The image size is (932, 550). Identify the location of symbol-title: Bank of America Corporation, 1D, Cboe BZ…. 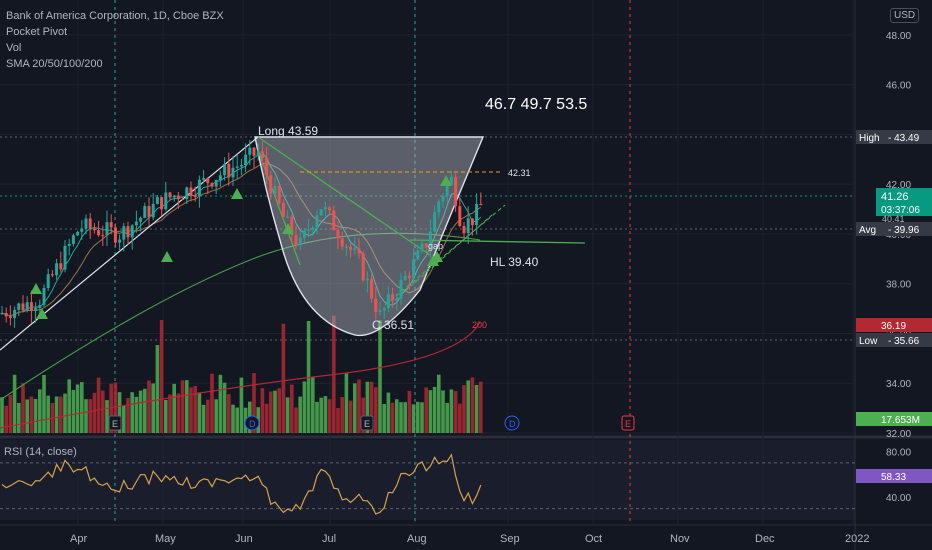
(115, 16).